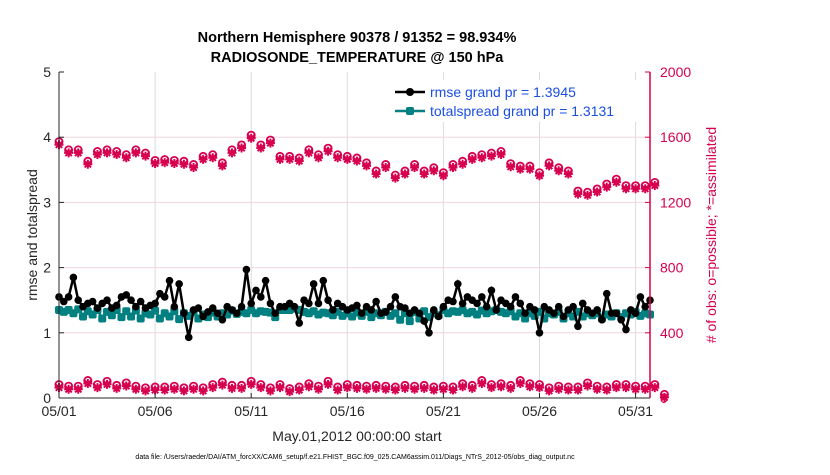 The width and height of the screenshot is (830, 475). Describe the element at coordinates (47, 72) in the screenshot. I see `y-left-tick-label: 5` at that location.